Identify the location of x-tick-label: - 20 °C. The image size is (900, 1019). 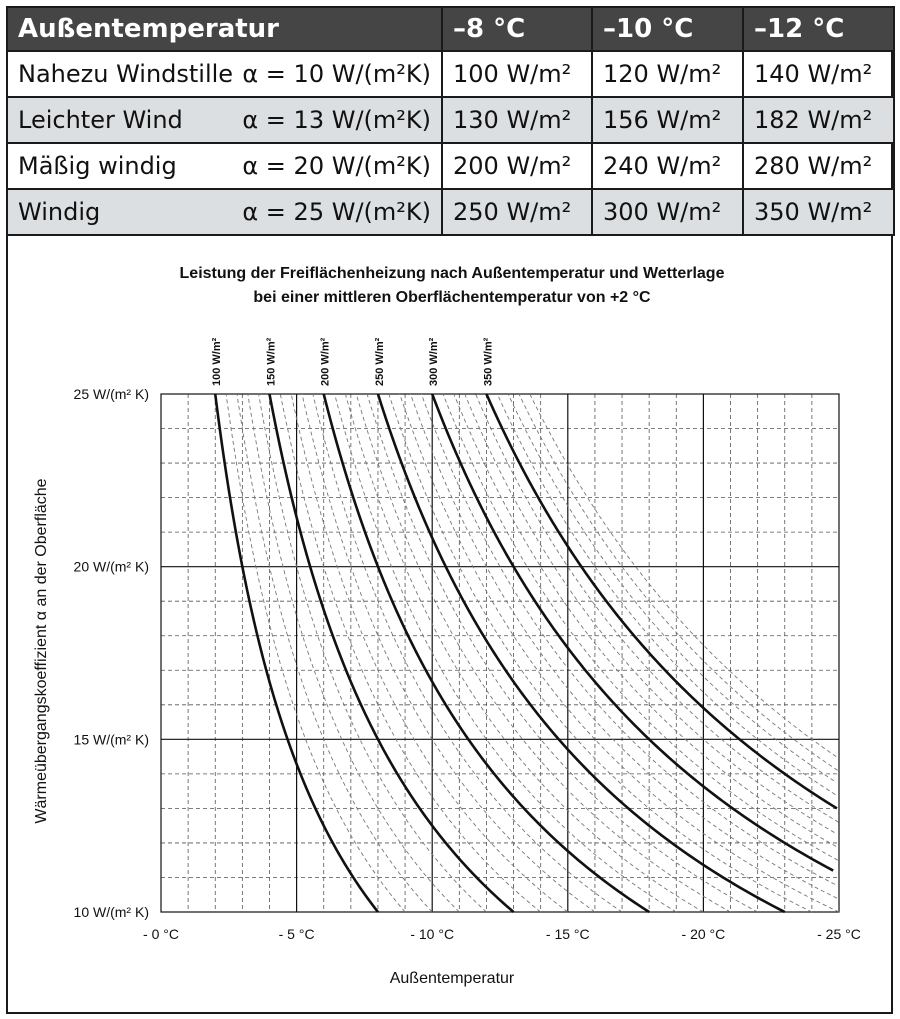
(704, 934).